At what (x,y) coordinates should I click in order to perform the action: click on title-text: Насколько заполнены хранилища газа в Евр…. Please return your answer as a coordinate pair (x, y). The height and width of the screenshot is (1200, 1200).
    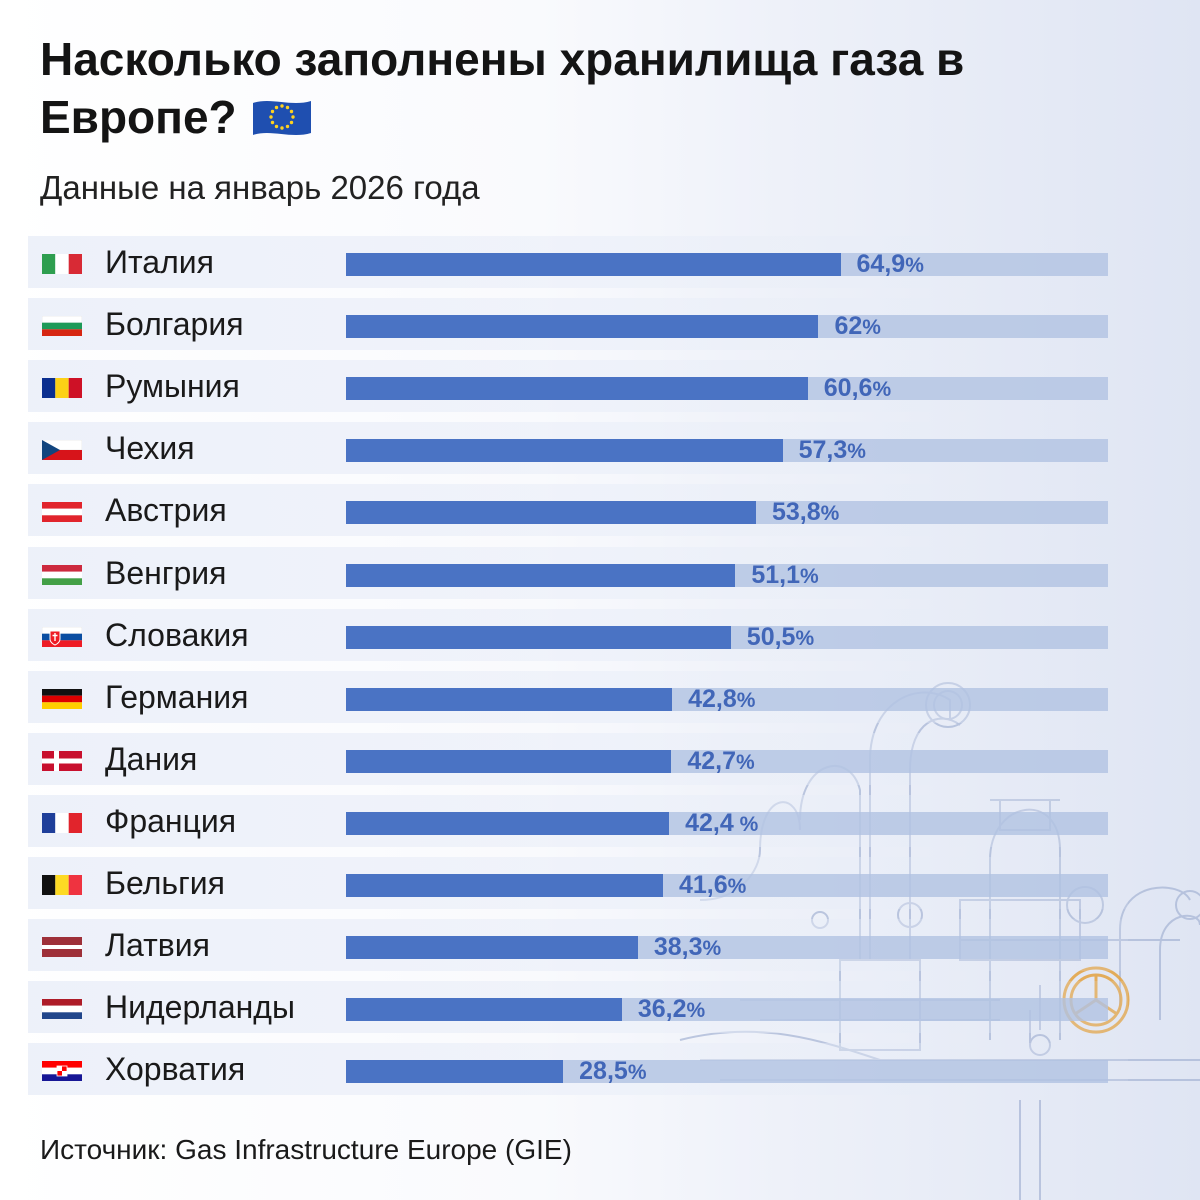
    Looking at the image, I should click on (502, 88).